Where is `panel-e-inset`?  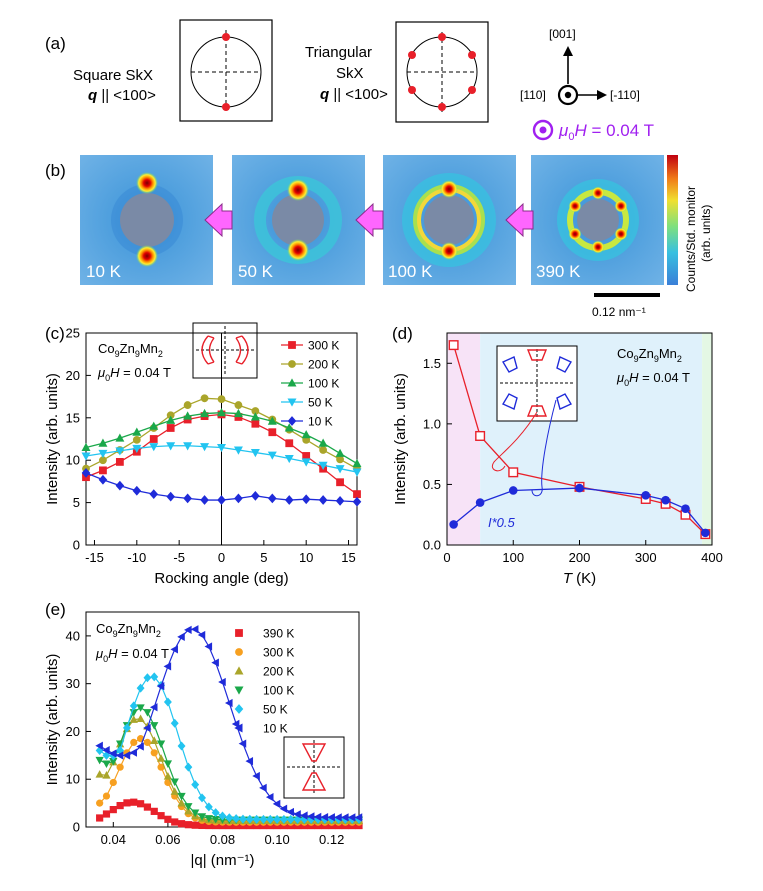 panel-e-inset is located at coordinates (314, 767).